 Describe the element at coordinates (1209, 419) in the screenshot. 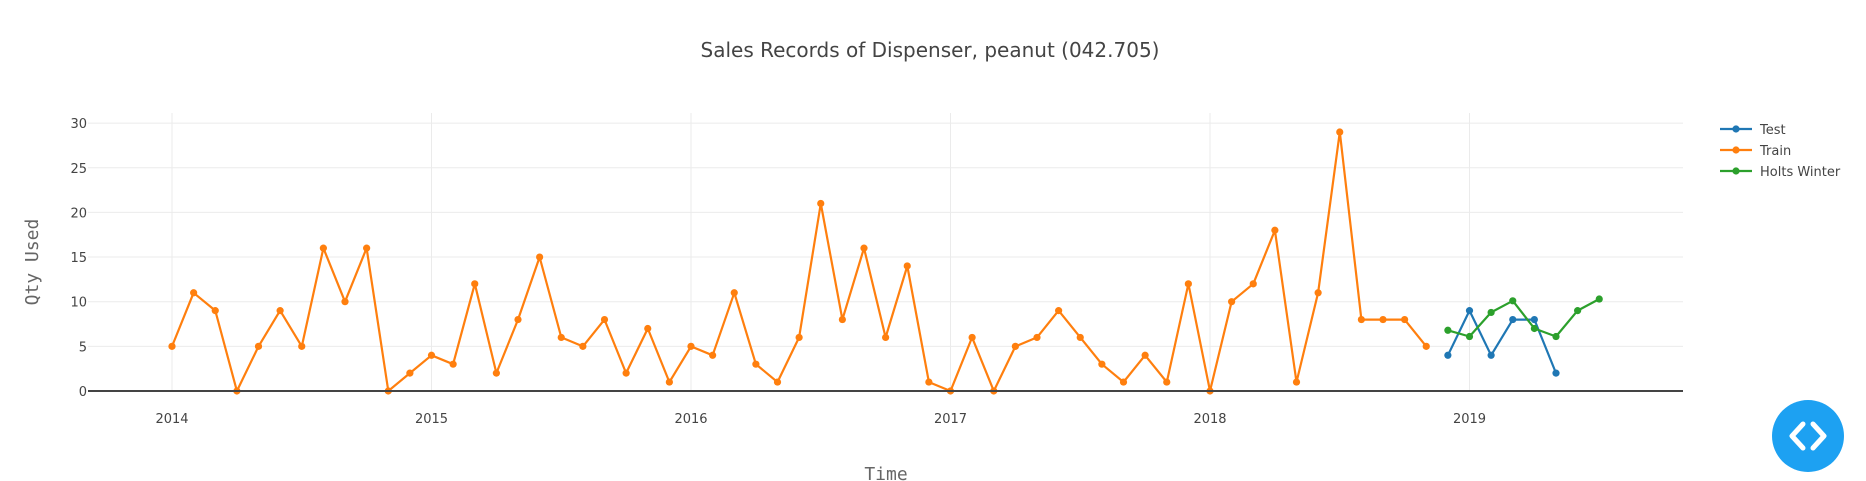

I see `x-tick-label: 2018` at that location.